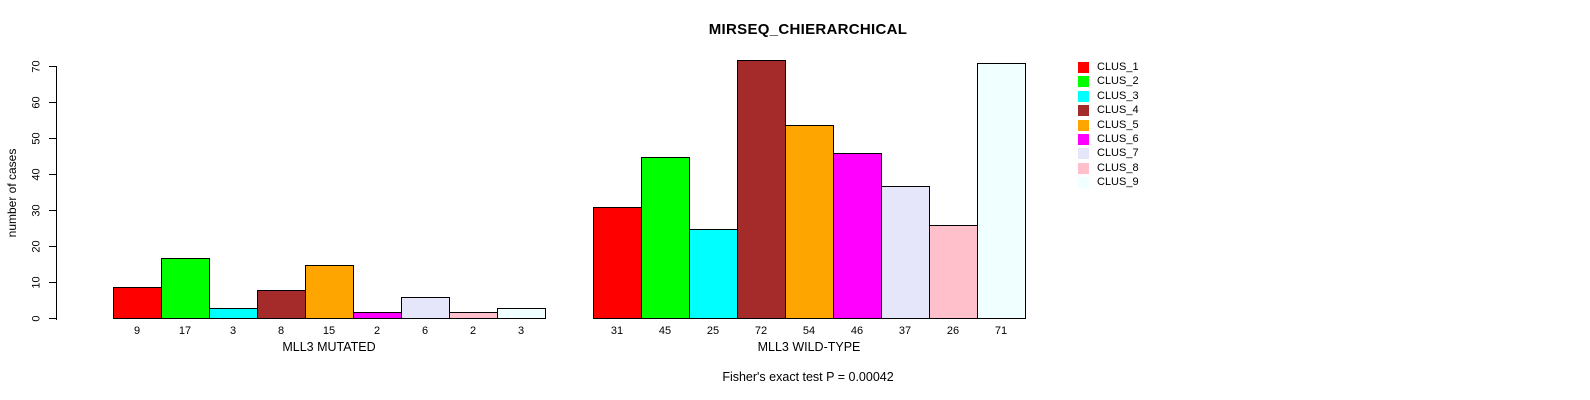  What do you see at coordinates (1001, 331) in the screenshot?
I see `bar-value-label: 71` at bounding box center [1001, 331].